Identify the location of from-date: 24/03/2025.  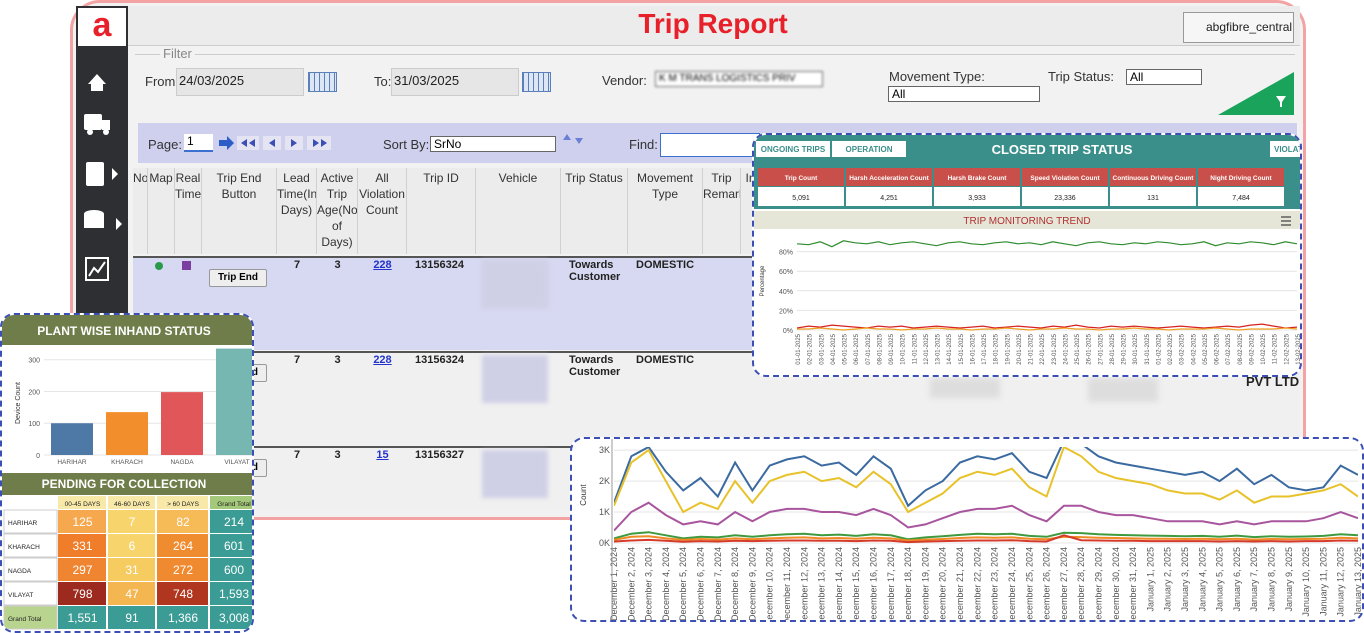
(240, 82).